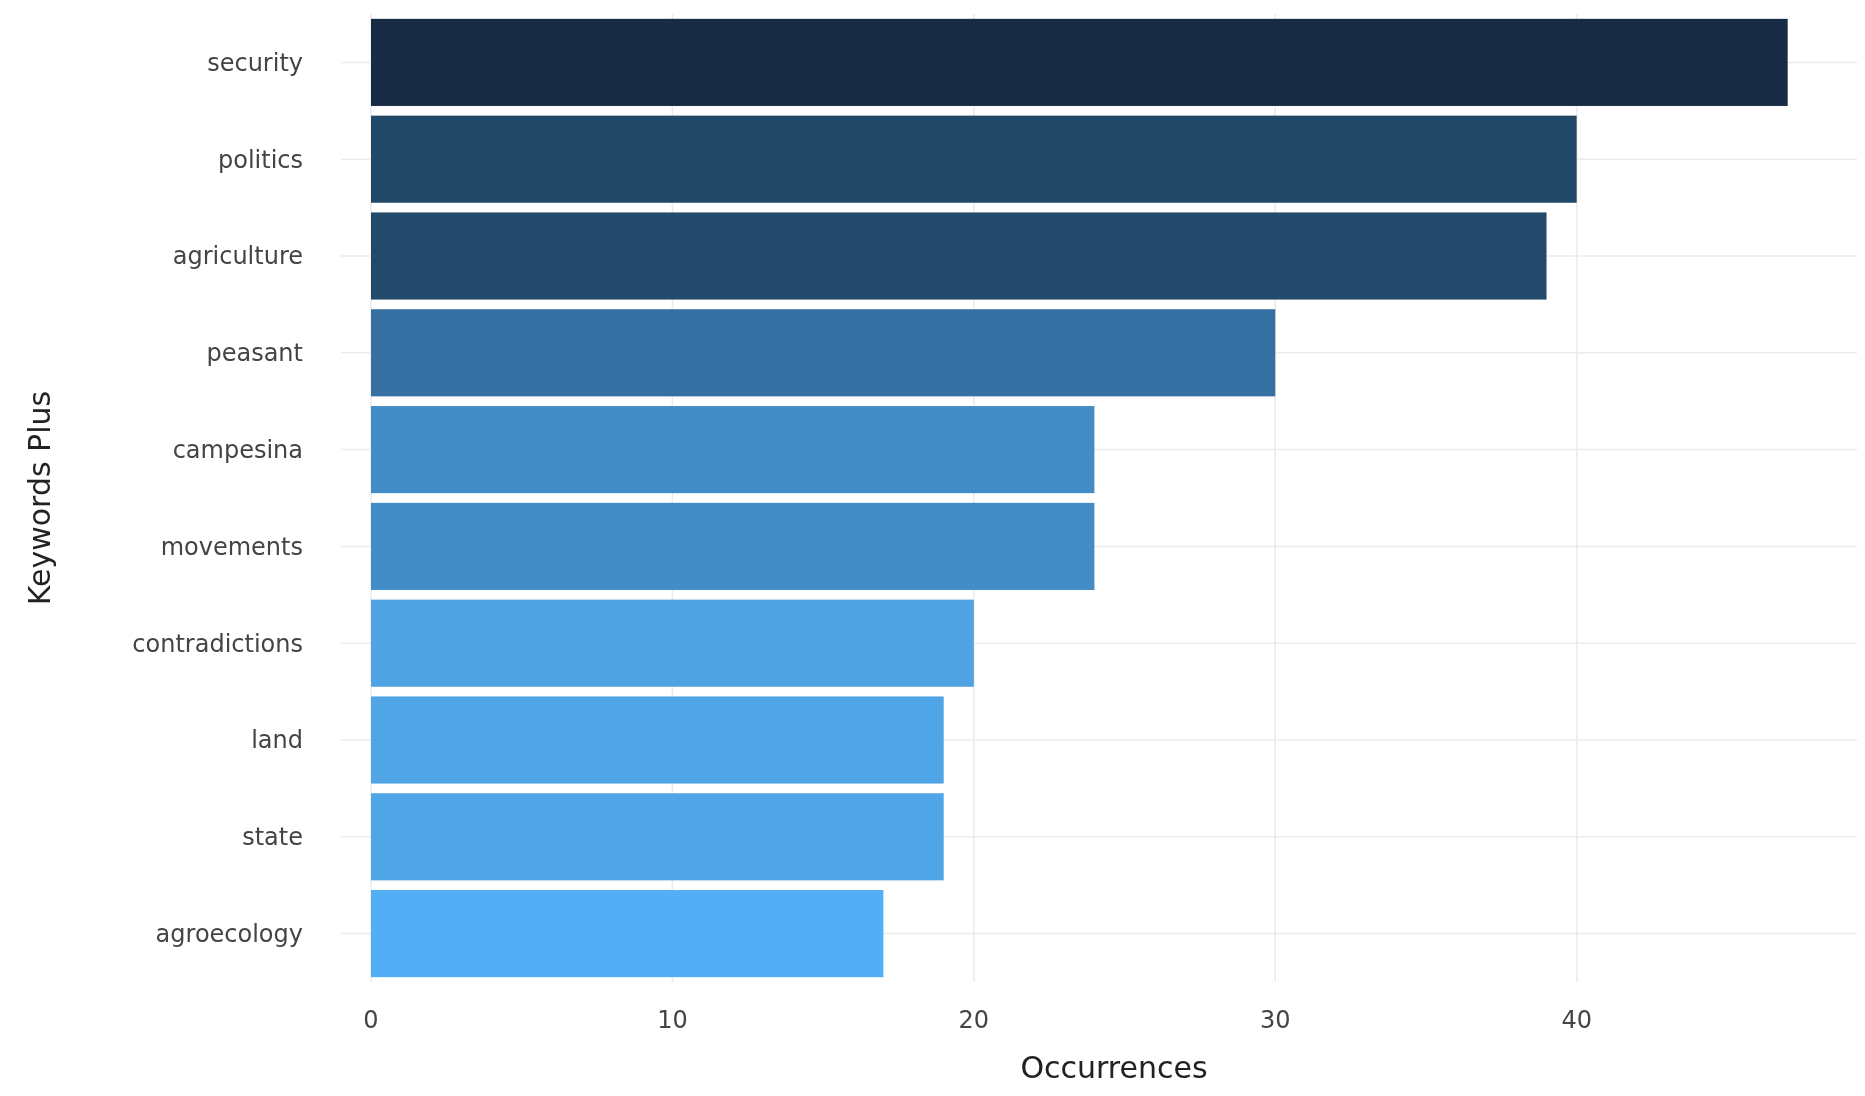 The image size is (1865, 1096). I want to click on x-tick-label: 10, so click(672, 1020).